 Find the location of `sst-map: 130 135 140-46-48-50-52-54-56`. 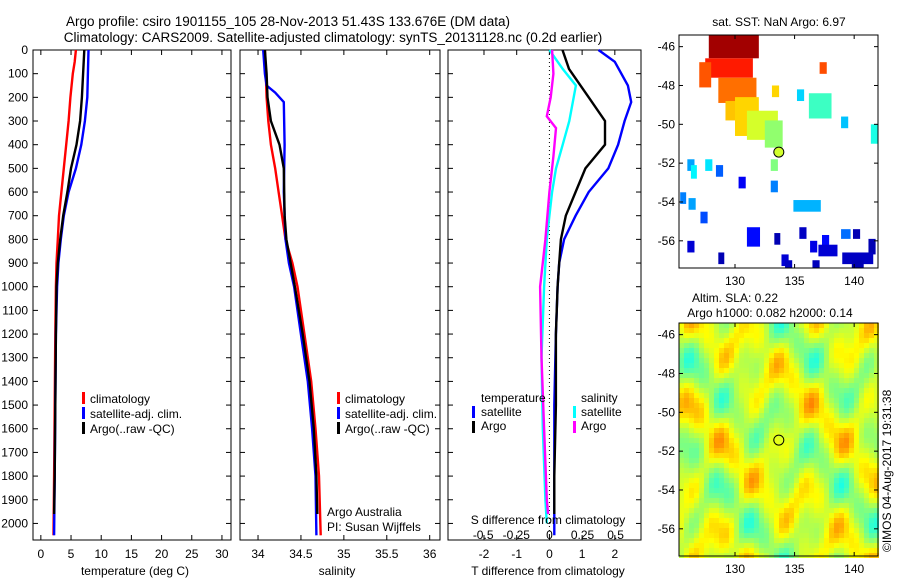

sst-map: 130 135 140-46-48-50-52-54-56 is located at coordinates (768, 161).